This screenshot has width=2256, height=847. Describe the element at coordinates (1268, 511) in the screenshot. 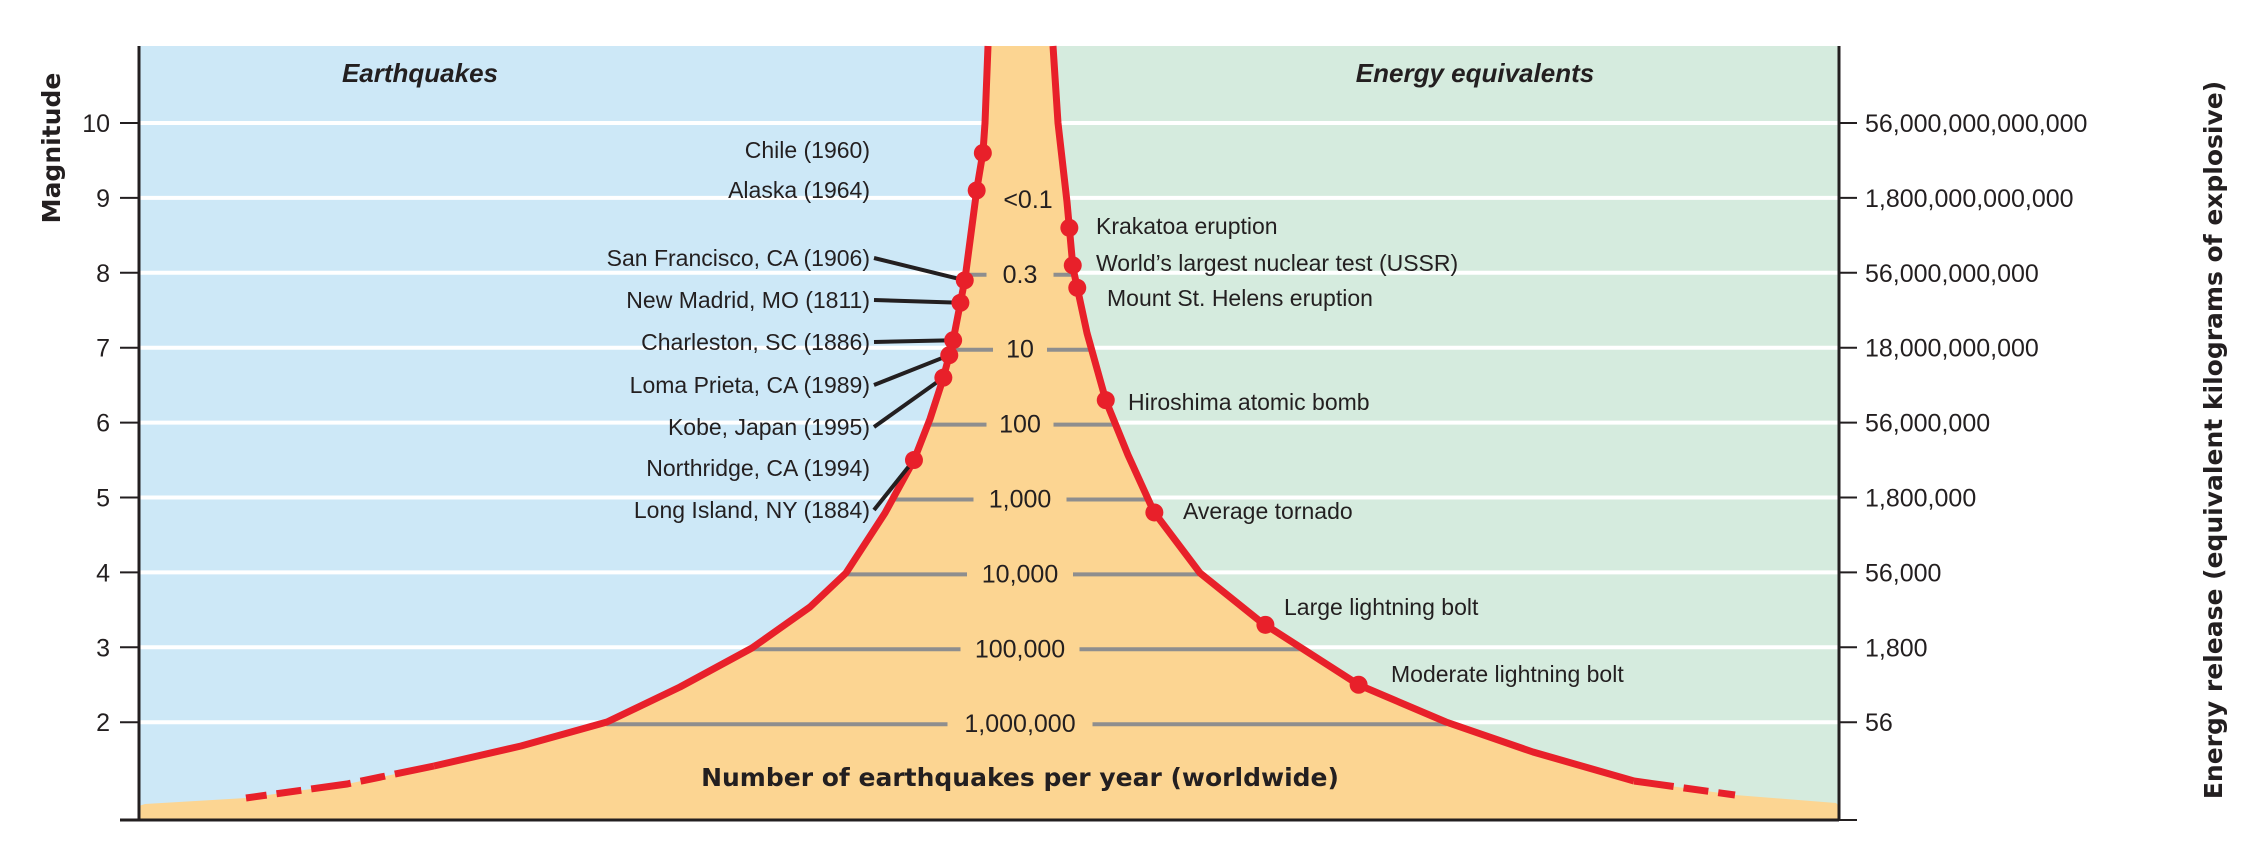

I see `energy-label: Average tornado` at that location.